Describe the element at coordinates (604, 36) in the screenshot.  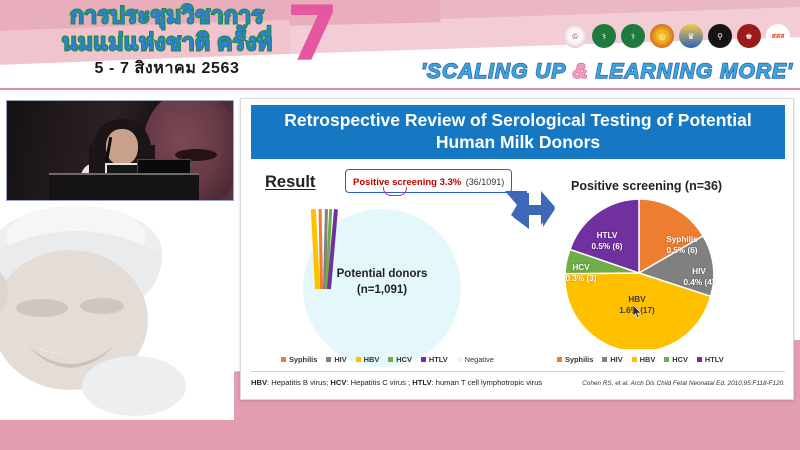
I see `green-health-logo-1: ⚕` at that location.